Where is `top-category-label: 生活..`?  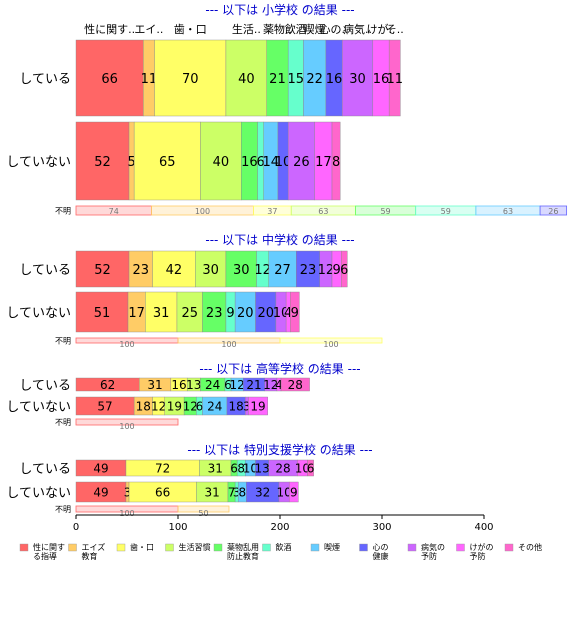
top-category-label: 生活.. is located at coordinates (246, 29).